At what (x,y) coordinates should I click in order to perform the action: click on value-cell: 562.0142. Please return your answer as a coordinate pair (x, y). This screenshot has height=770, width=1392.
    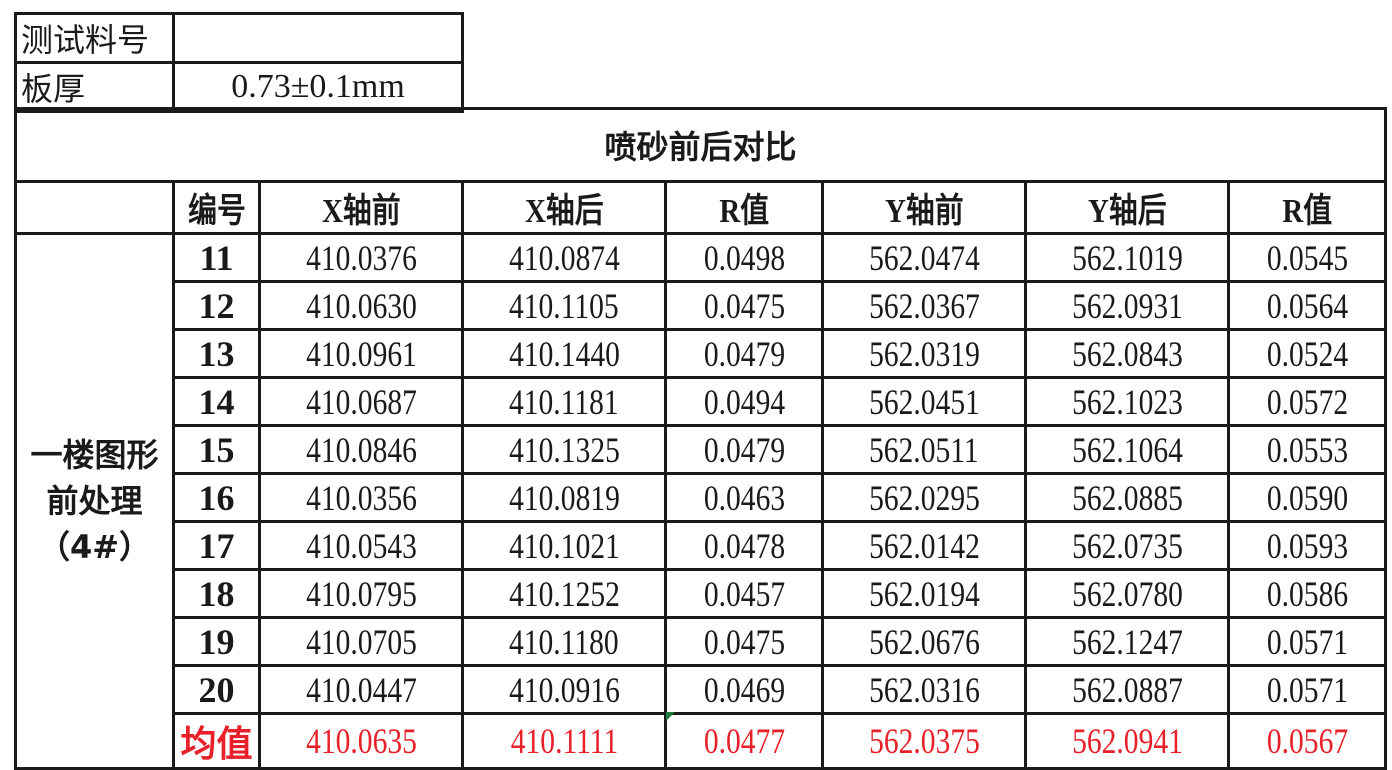
    Looking at the image, I should click on (924, 545).